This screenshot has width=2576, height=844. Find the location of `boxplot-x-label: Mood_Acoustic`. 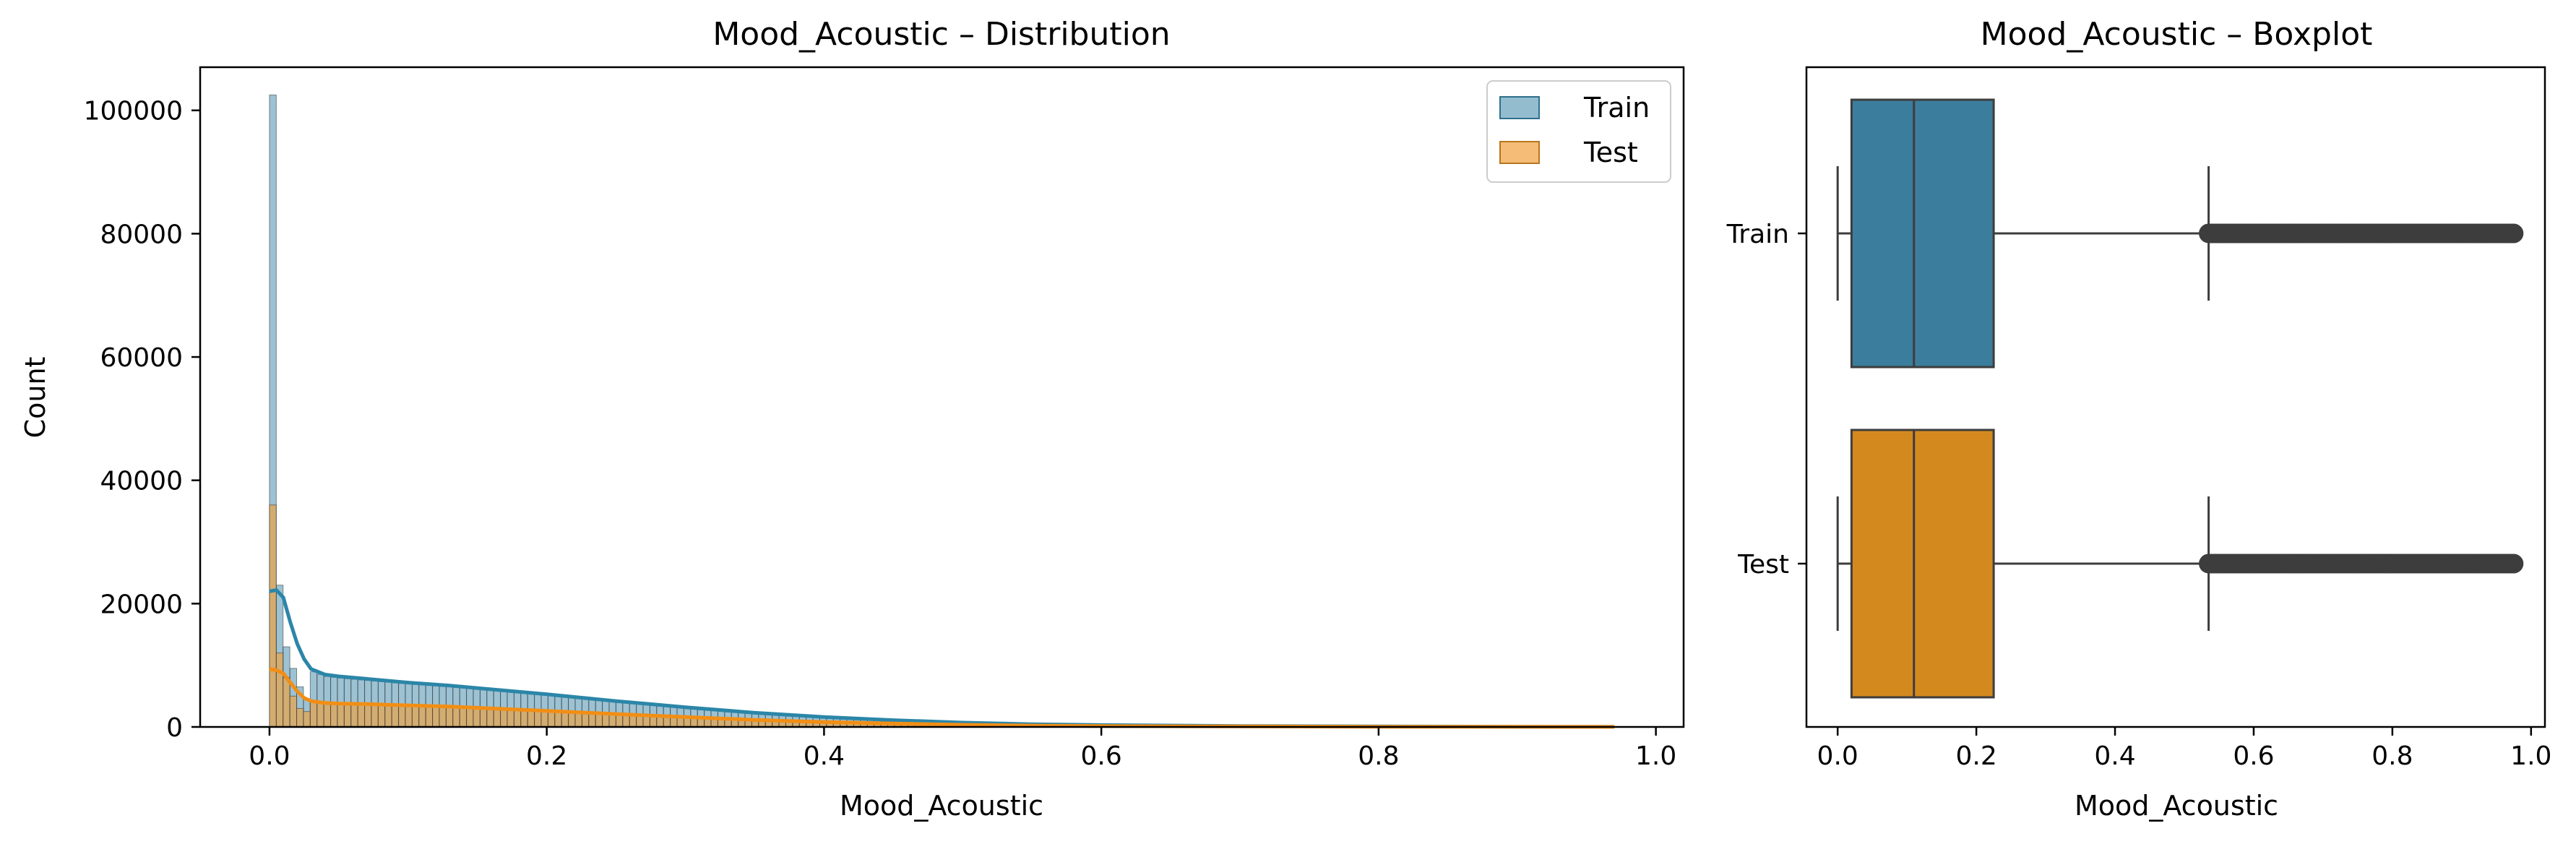

boxplot-x-label: Mood_Acoustic is located at coordinates (2176, 806).